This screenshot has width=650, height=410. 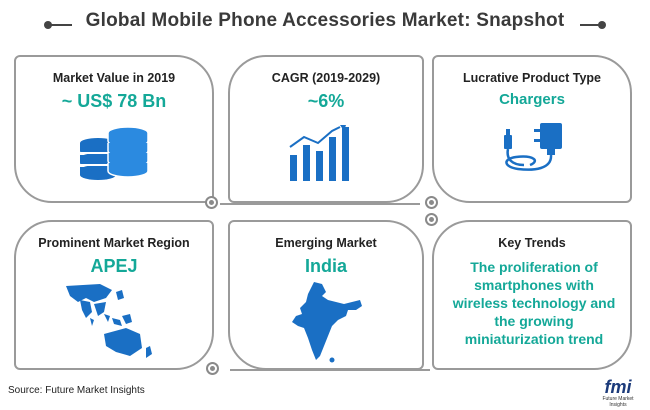 I want to click on product-type-value: Chargers, so click(x=532, y=99).